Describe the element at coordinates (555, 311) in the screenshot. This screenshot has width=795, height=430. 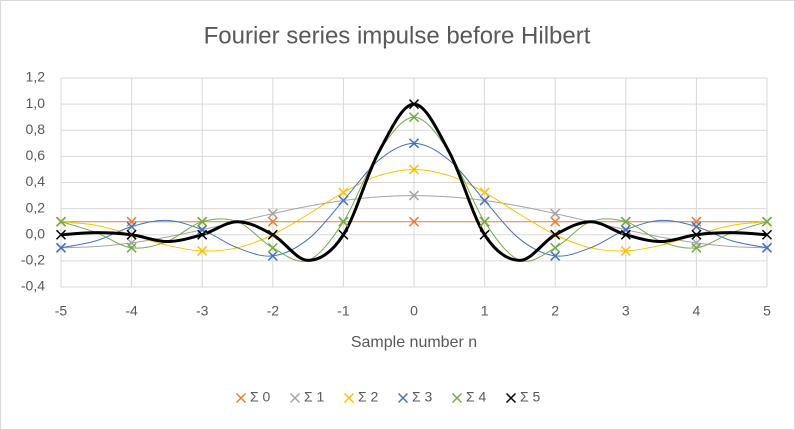
I see `x-tick-label: 2` at that location.